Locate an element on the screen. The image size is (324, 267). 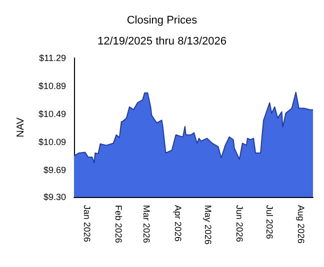
y-tick-label: $9.30 is located at coordinates (54, 197).